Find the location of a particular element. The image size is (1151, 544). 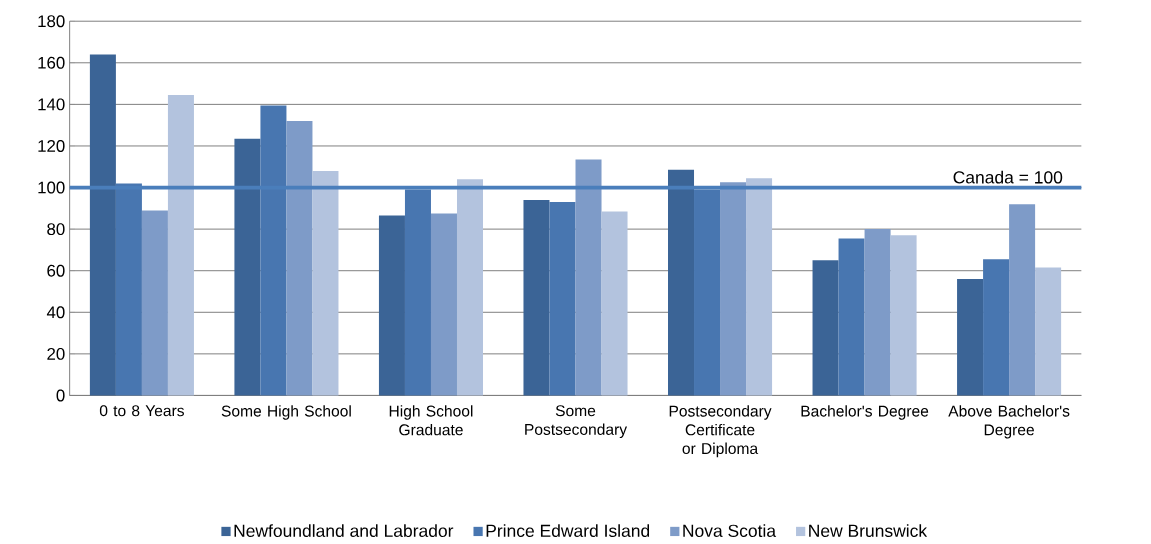

y-tick-label: 140 is located at coordinates (51, 104).